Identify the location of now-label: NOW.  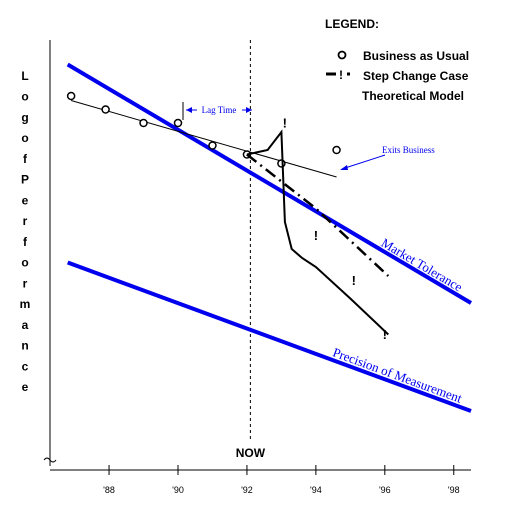
(251, 453).